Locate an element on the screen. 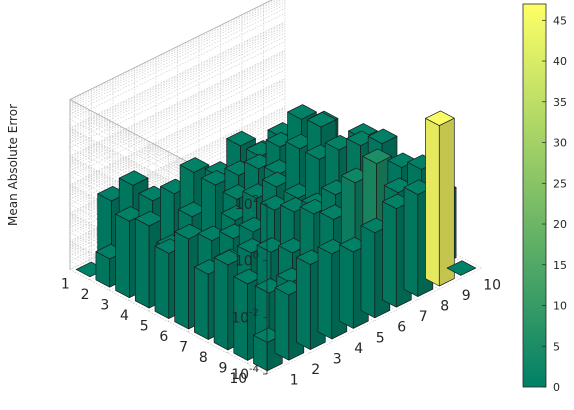 This screenshot has height=410, width=574. row-tick-label: 9 is located at coordinates (223, 368).